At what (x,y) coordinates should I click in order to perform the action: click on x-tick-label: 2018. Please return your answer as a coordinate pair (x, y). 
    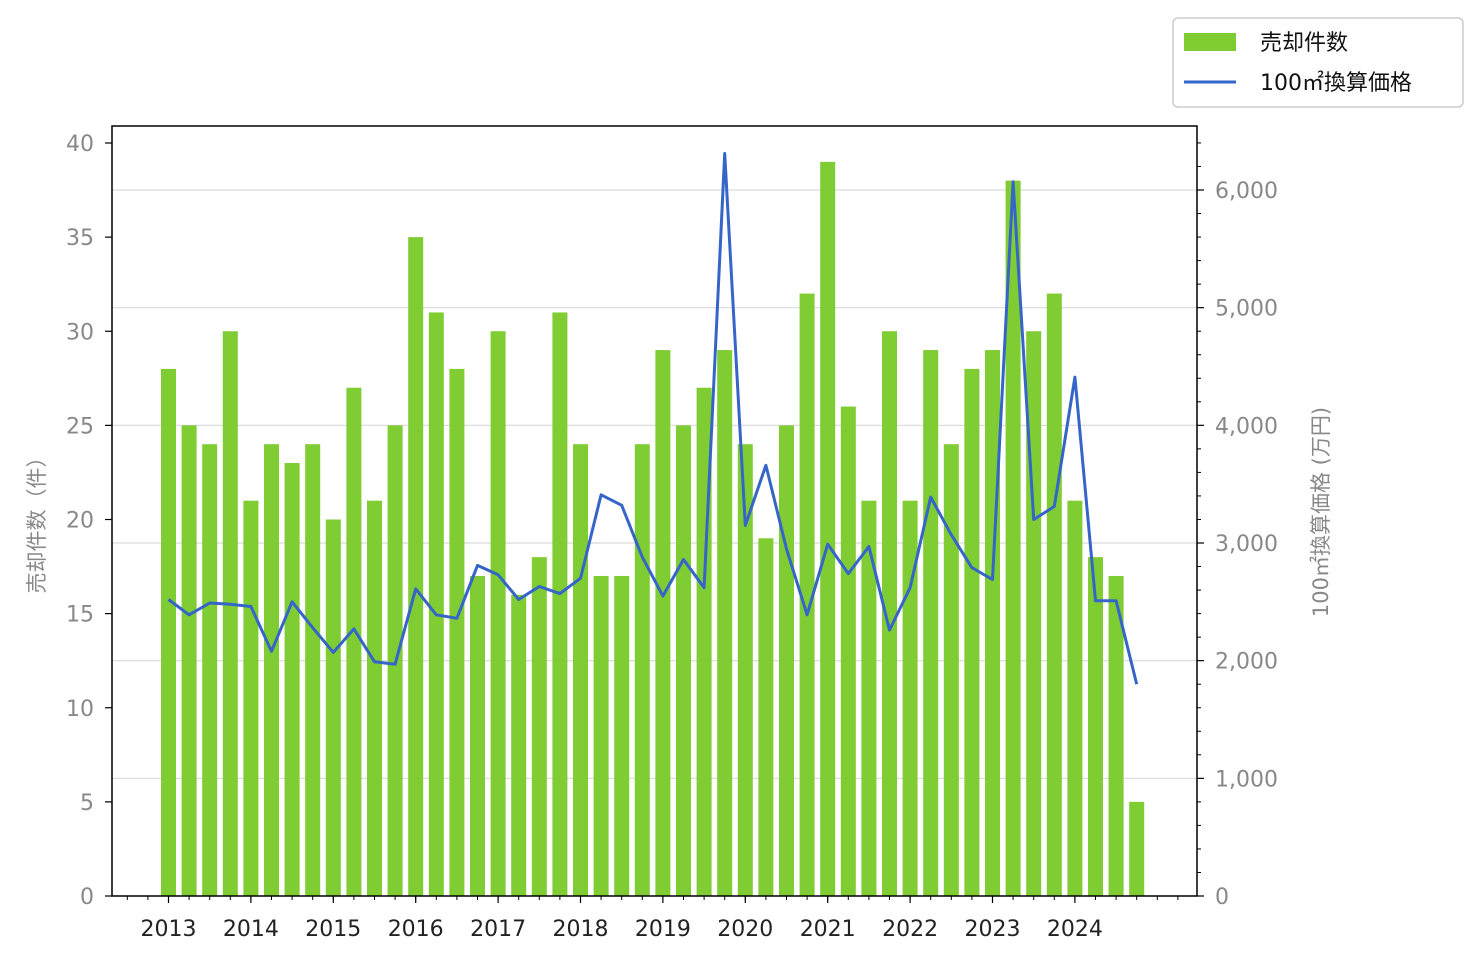
    Looking at the image, I should click on (581, 929).